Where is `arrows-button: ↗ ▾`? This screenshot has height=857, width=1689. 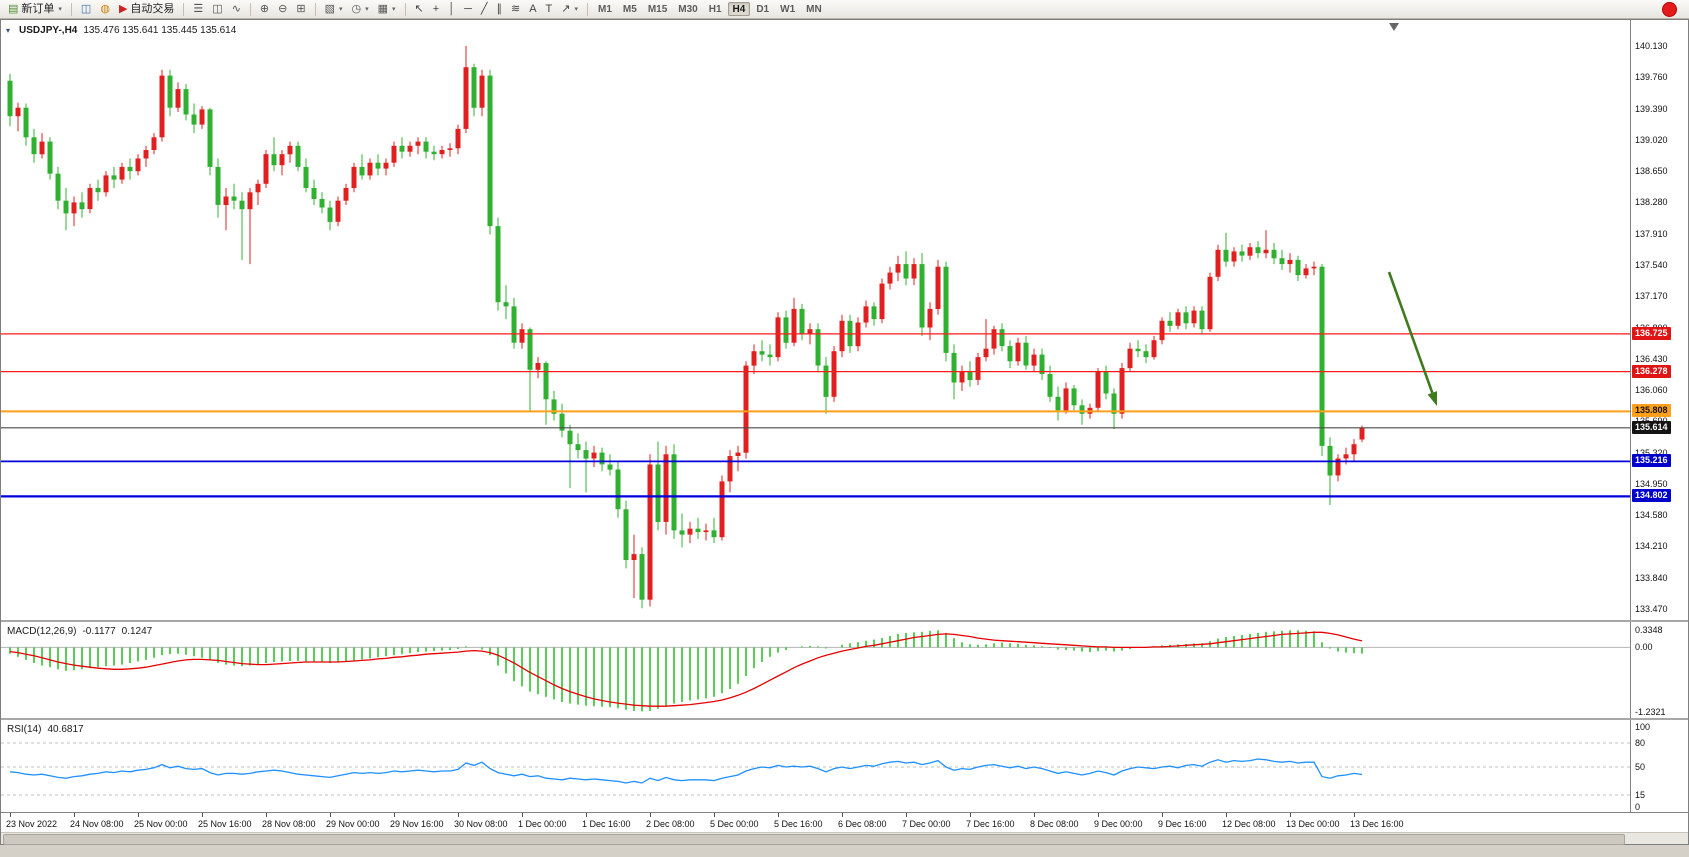 arrows-button: ↗ ▾ is located at coordinates (569, 9).